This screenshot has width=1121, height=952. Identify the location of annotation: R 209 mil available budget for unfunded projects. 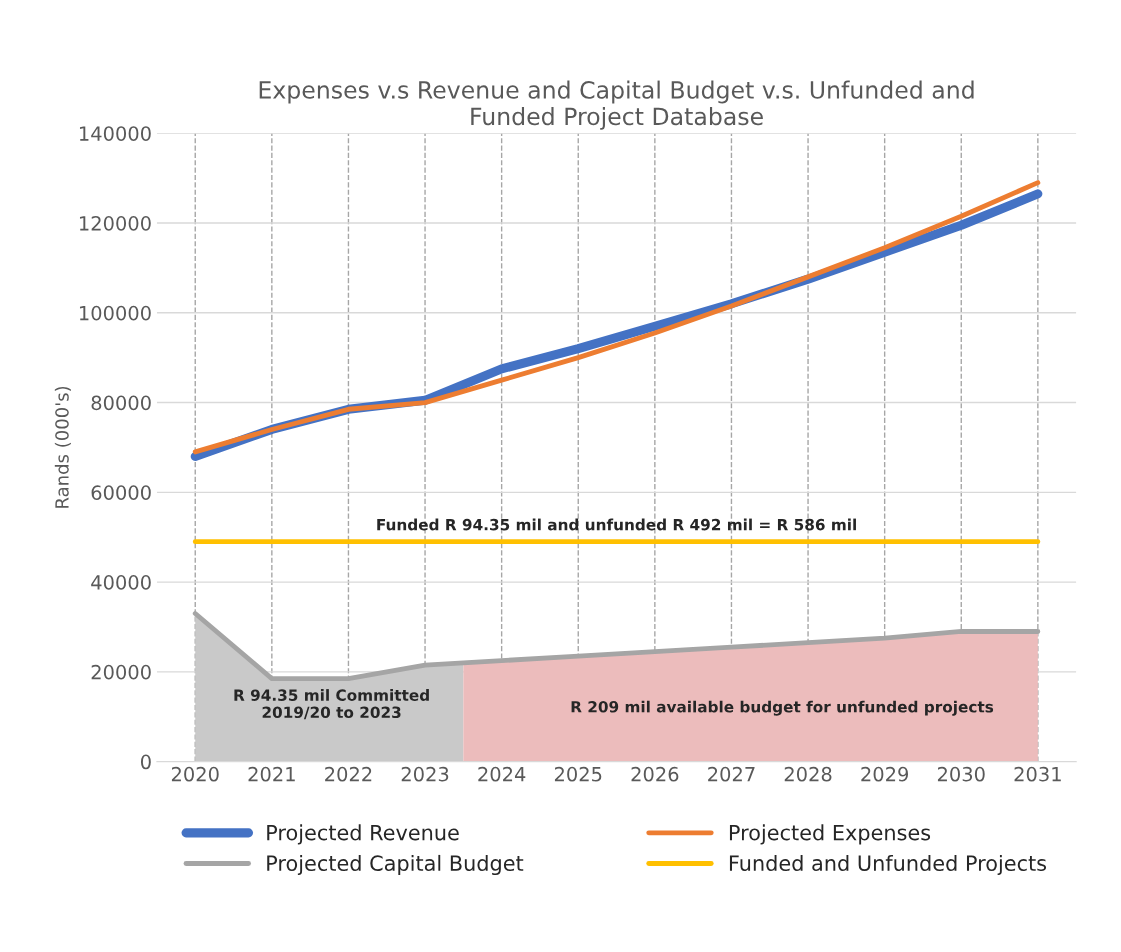
(782, 708).